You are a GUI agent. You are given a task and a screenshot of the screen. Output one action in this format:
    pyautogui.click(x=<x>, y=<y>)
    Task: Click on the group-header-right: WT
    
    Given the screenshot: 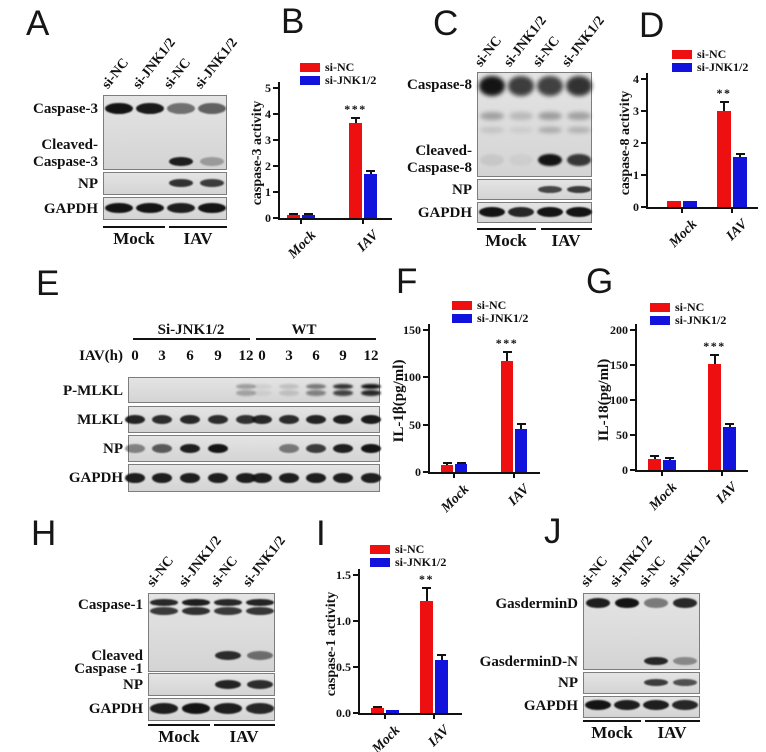 What is the action you would take?
    pyautogui.click(x=304, y=330)
    